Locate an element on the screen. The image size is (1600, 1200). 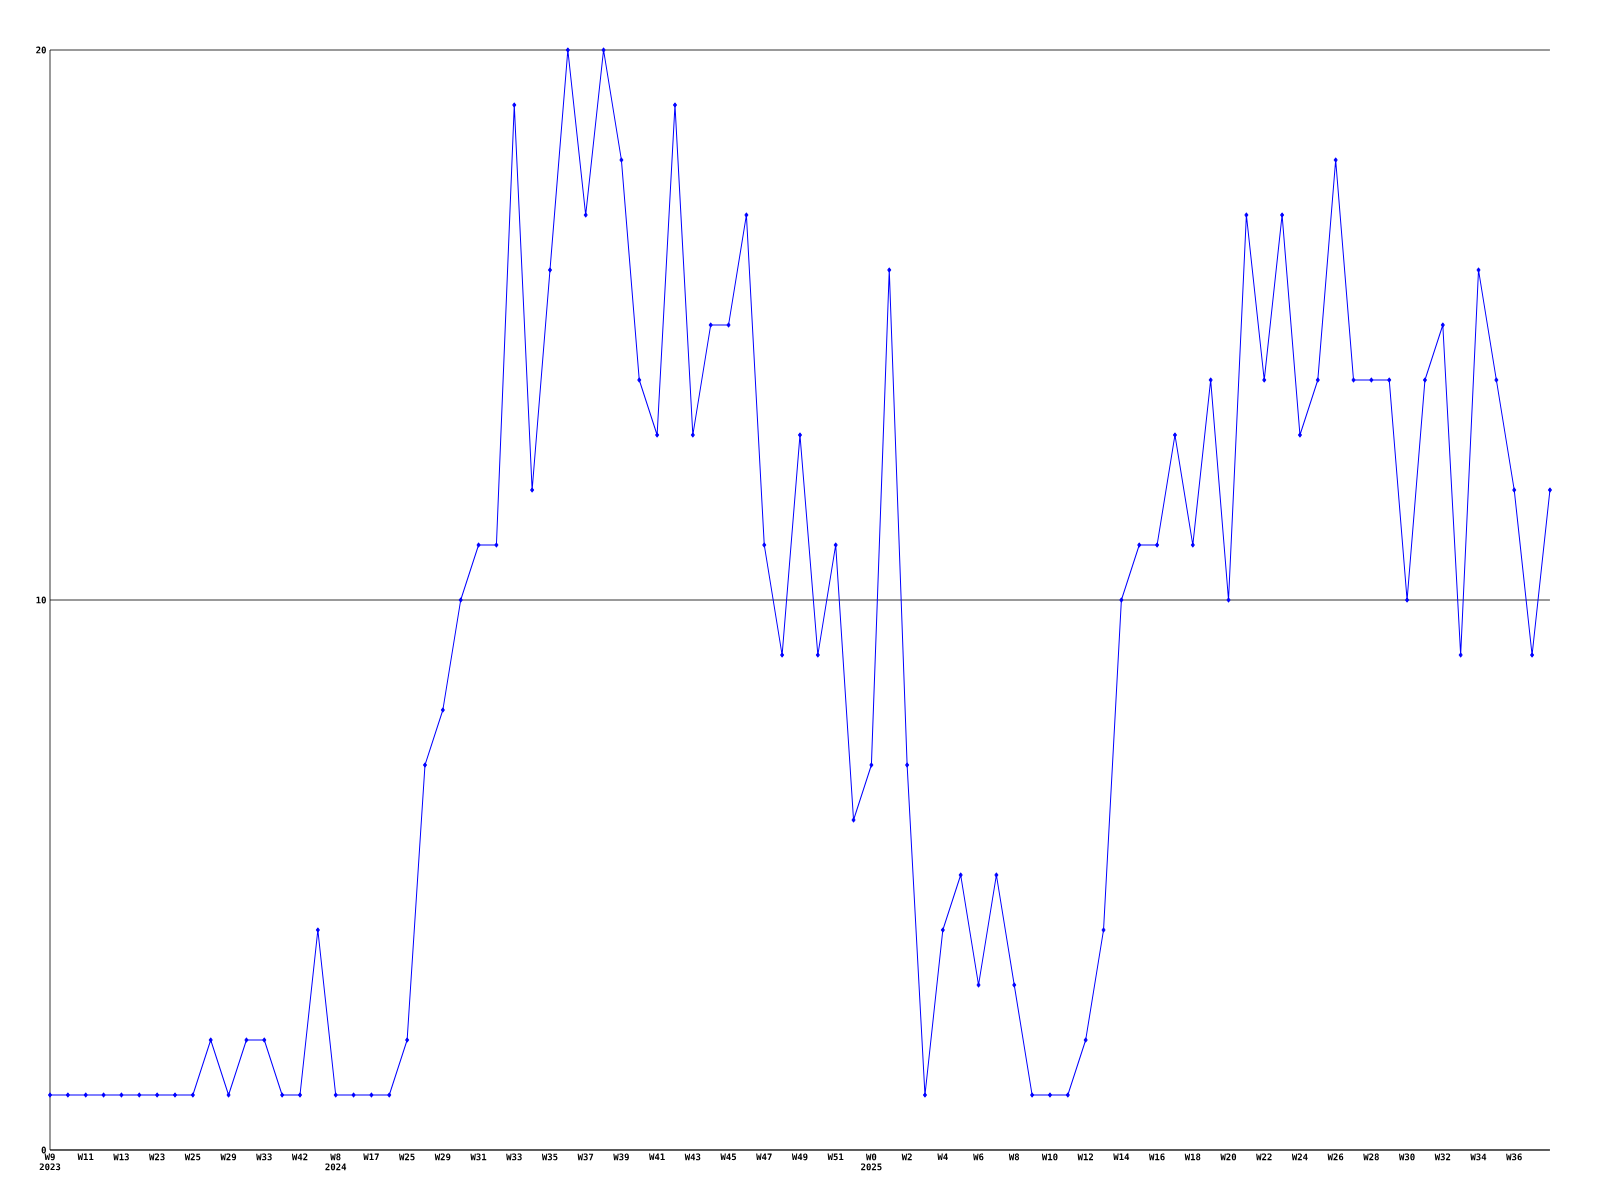
x-tick-label: W43 is located at coordinates (692, 1157).